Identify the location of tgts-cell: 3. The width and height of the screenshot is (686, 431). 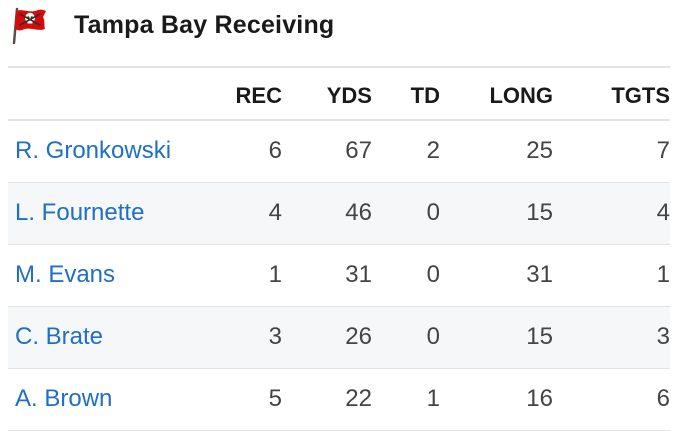
(663, 336).